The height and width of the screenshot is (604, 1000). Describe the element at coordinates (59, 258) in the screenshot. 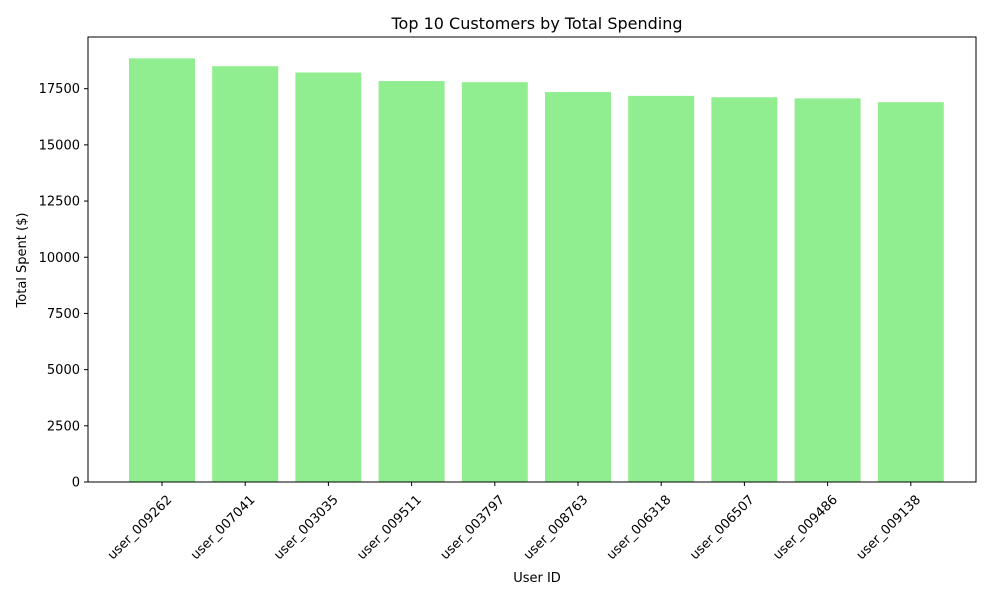

I see `y-tick-label: 10000` at that location.